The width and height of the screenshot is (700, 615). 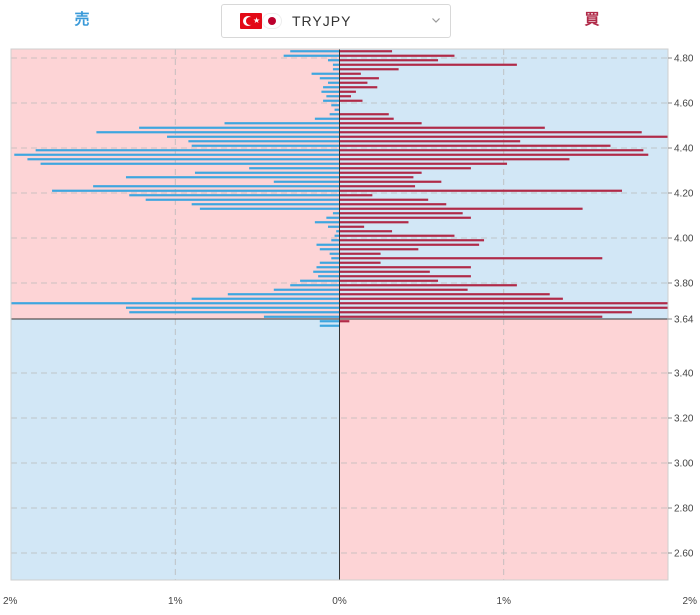 What do you see at coordinates (504, 601) in the screenshot?
I see `x-tick-label: 1%` at bounding box center [504, 601].